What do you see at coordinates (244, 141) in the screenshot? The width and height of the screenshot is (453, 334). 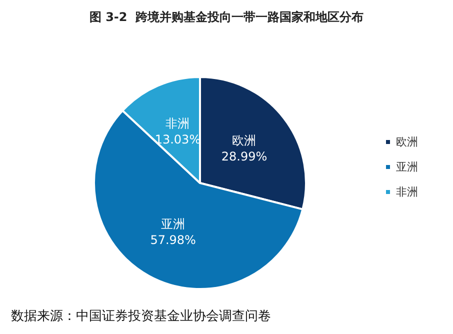 I see `slice-label: 欧洲` at bounding box center [244, 141].